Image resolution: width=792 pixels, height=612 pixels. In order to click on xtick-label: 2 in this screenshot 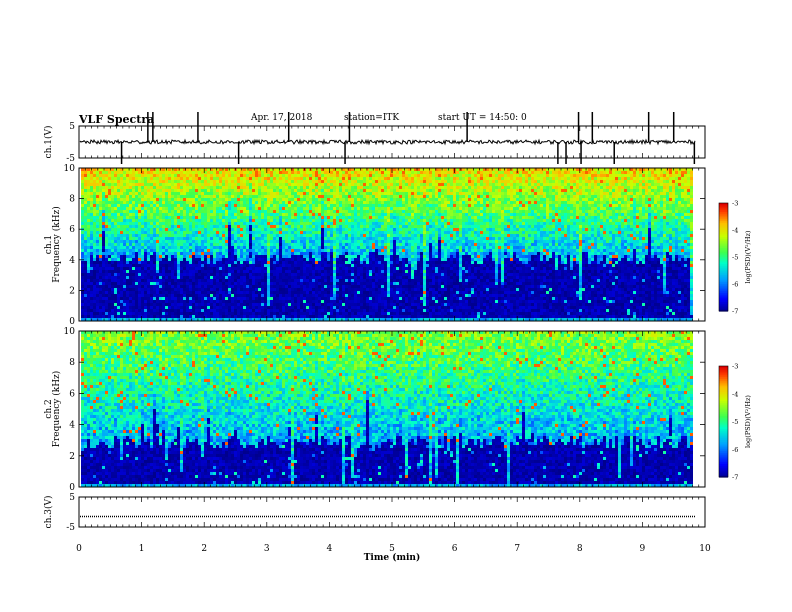, I will do `click(204, 549)`.